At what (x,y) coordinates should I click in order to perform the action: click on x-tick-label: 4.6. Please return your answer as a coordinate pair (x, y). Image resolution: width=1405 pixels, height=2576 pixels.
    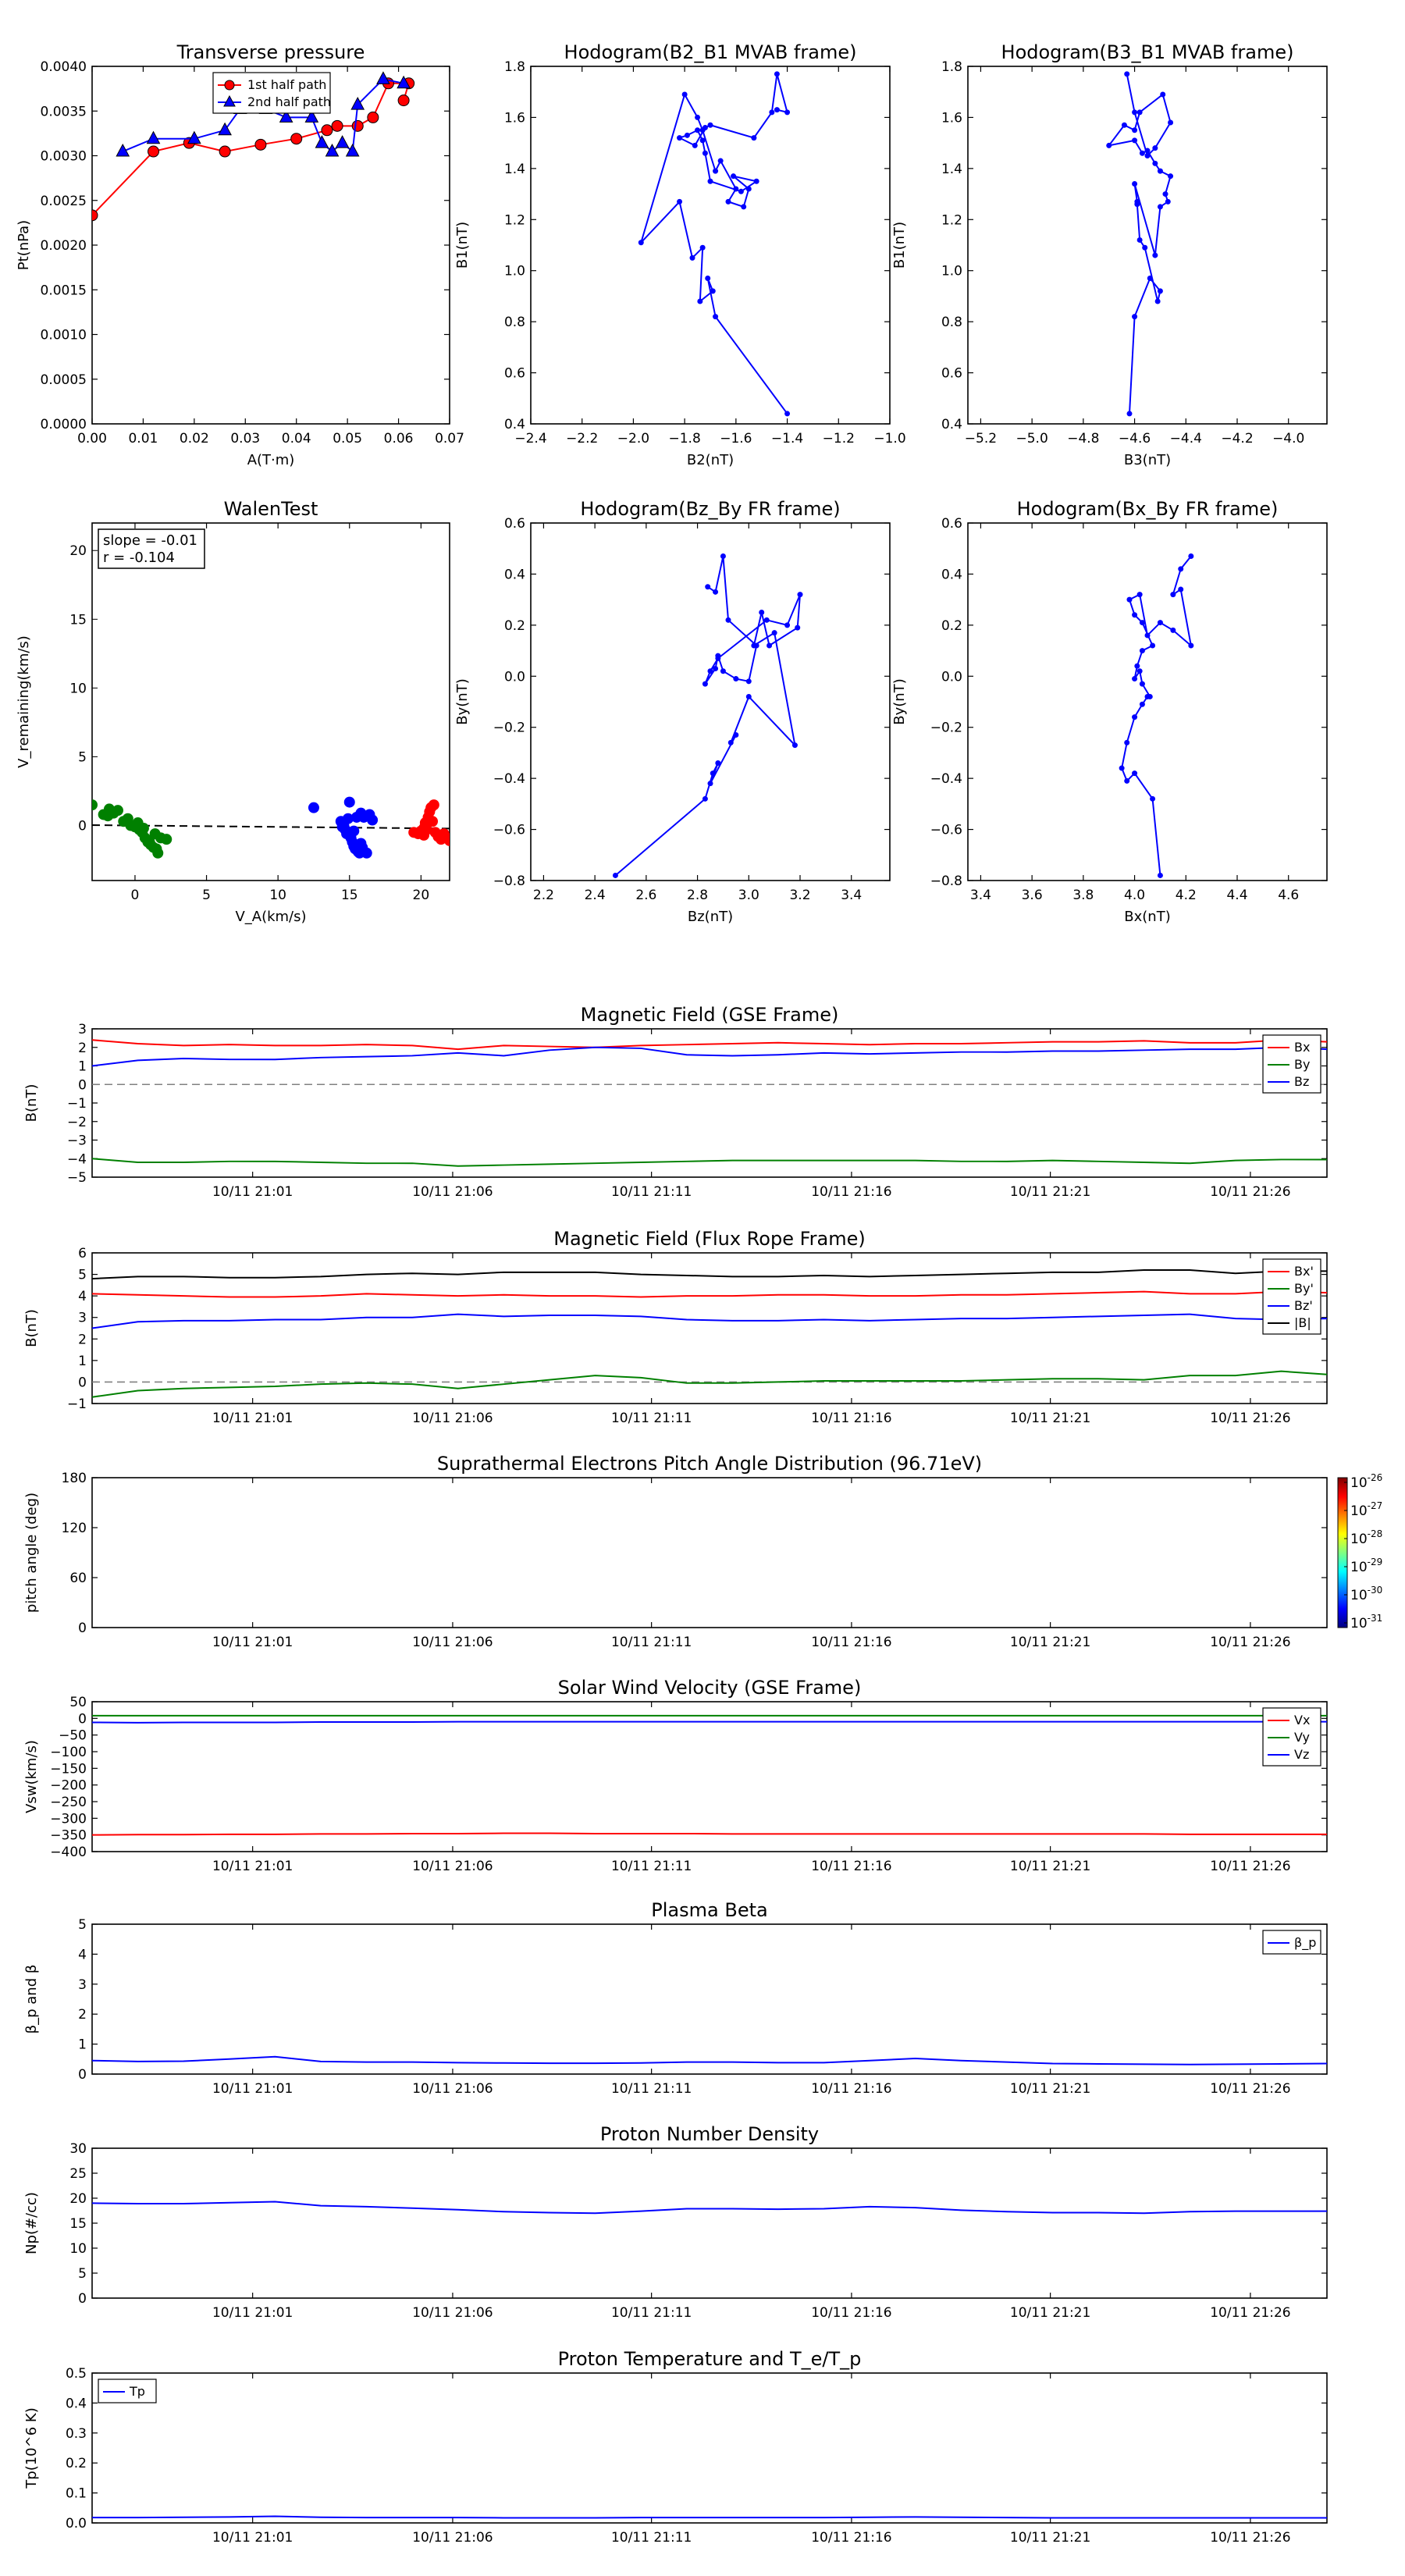
    Looking at the image, I should click on (1289, 895).